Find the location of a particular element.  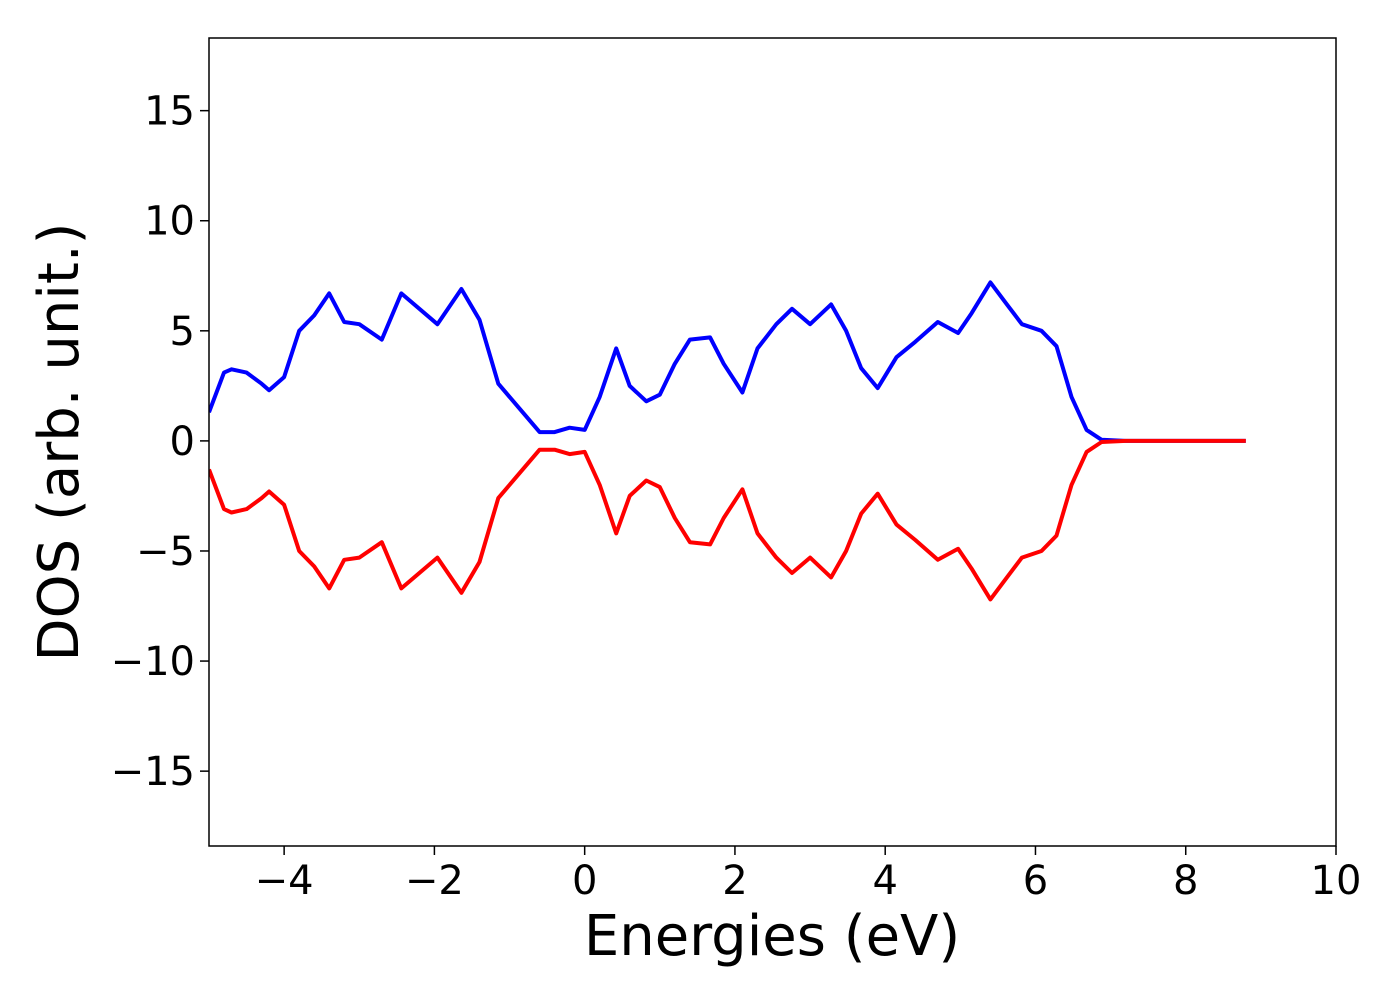

x-tick-label: 0 is located at coordinates (584, 881).